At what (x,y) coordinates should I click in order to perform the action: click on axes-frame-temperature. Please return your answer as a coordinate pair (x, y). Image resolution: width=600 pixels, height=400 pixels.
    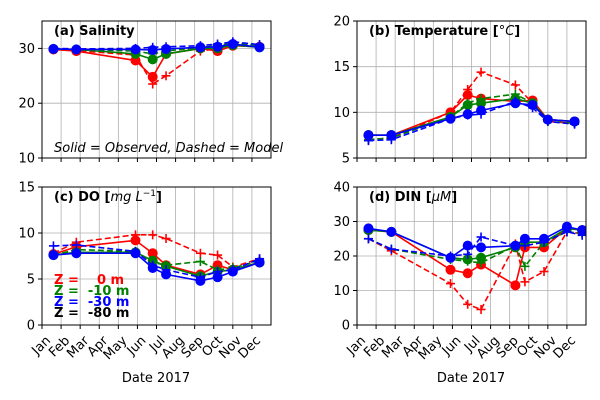
    Looking at the image, I should click on (471, 89).